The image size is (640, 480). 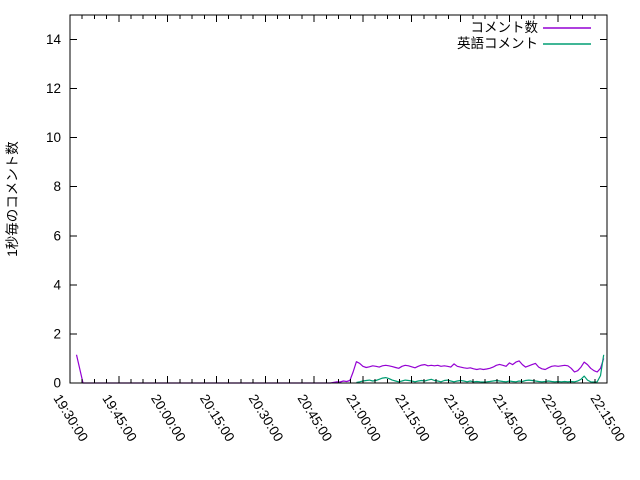 I want to click on y-tick-label: 0, so click(x=57, y=383).